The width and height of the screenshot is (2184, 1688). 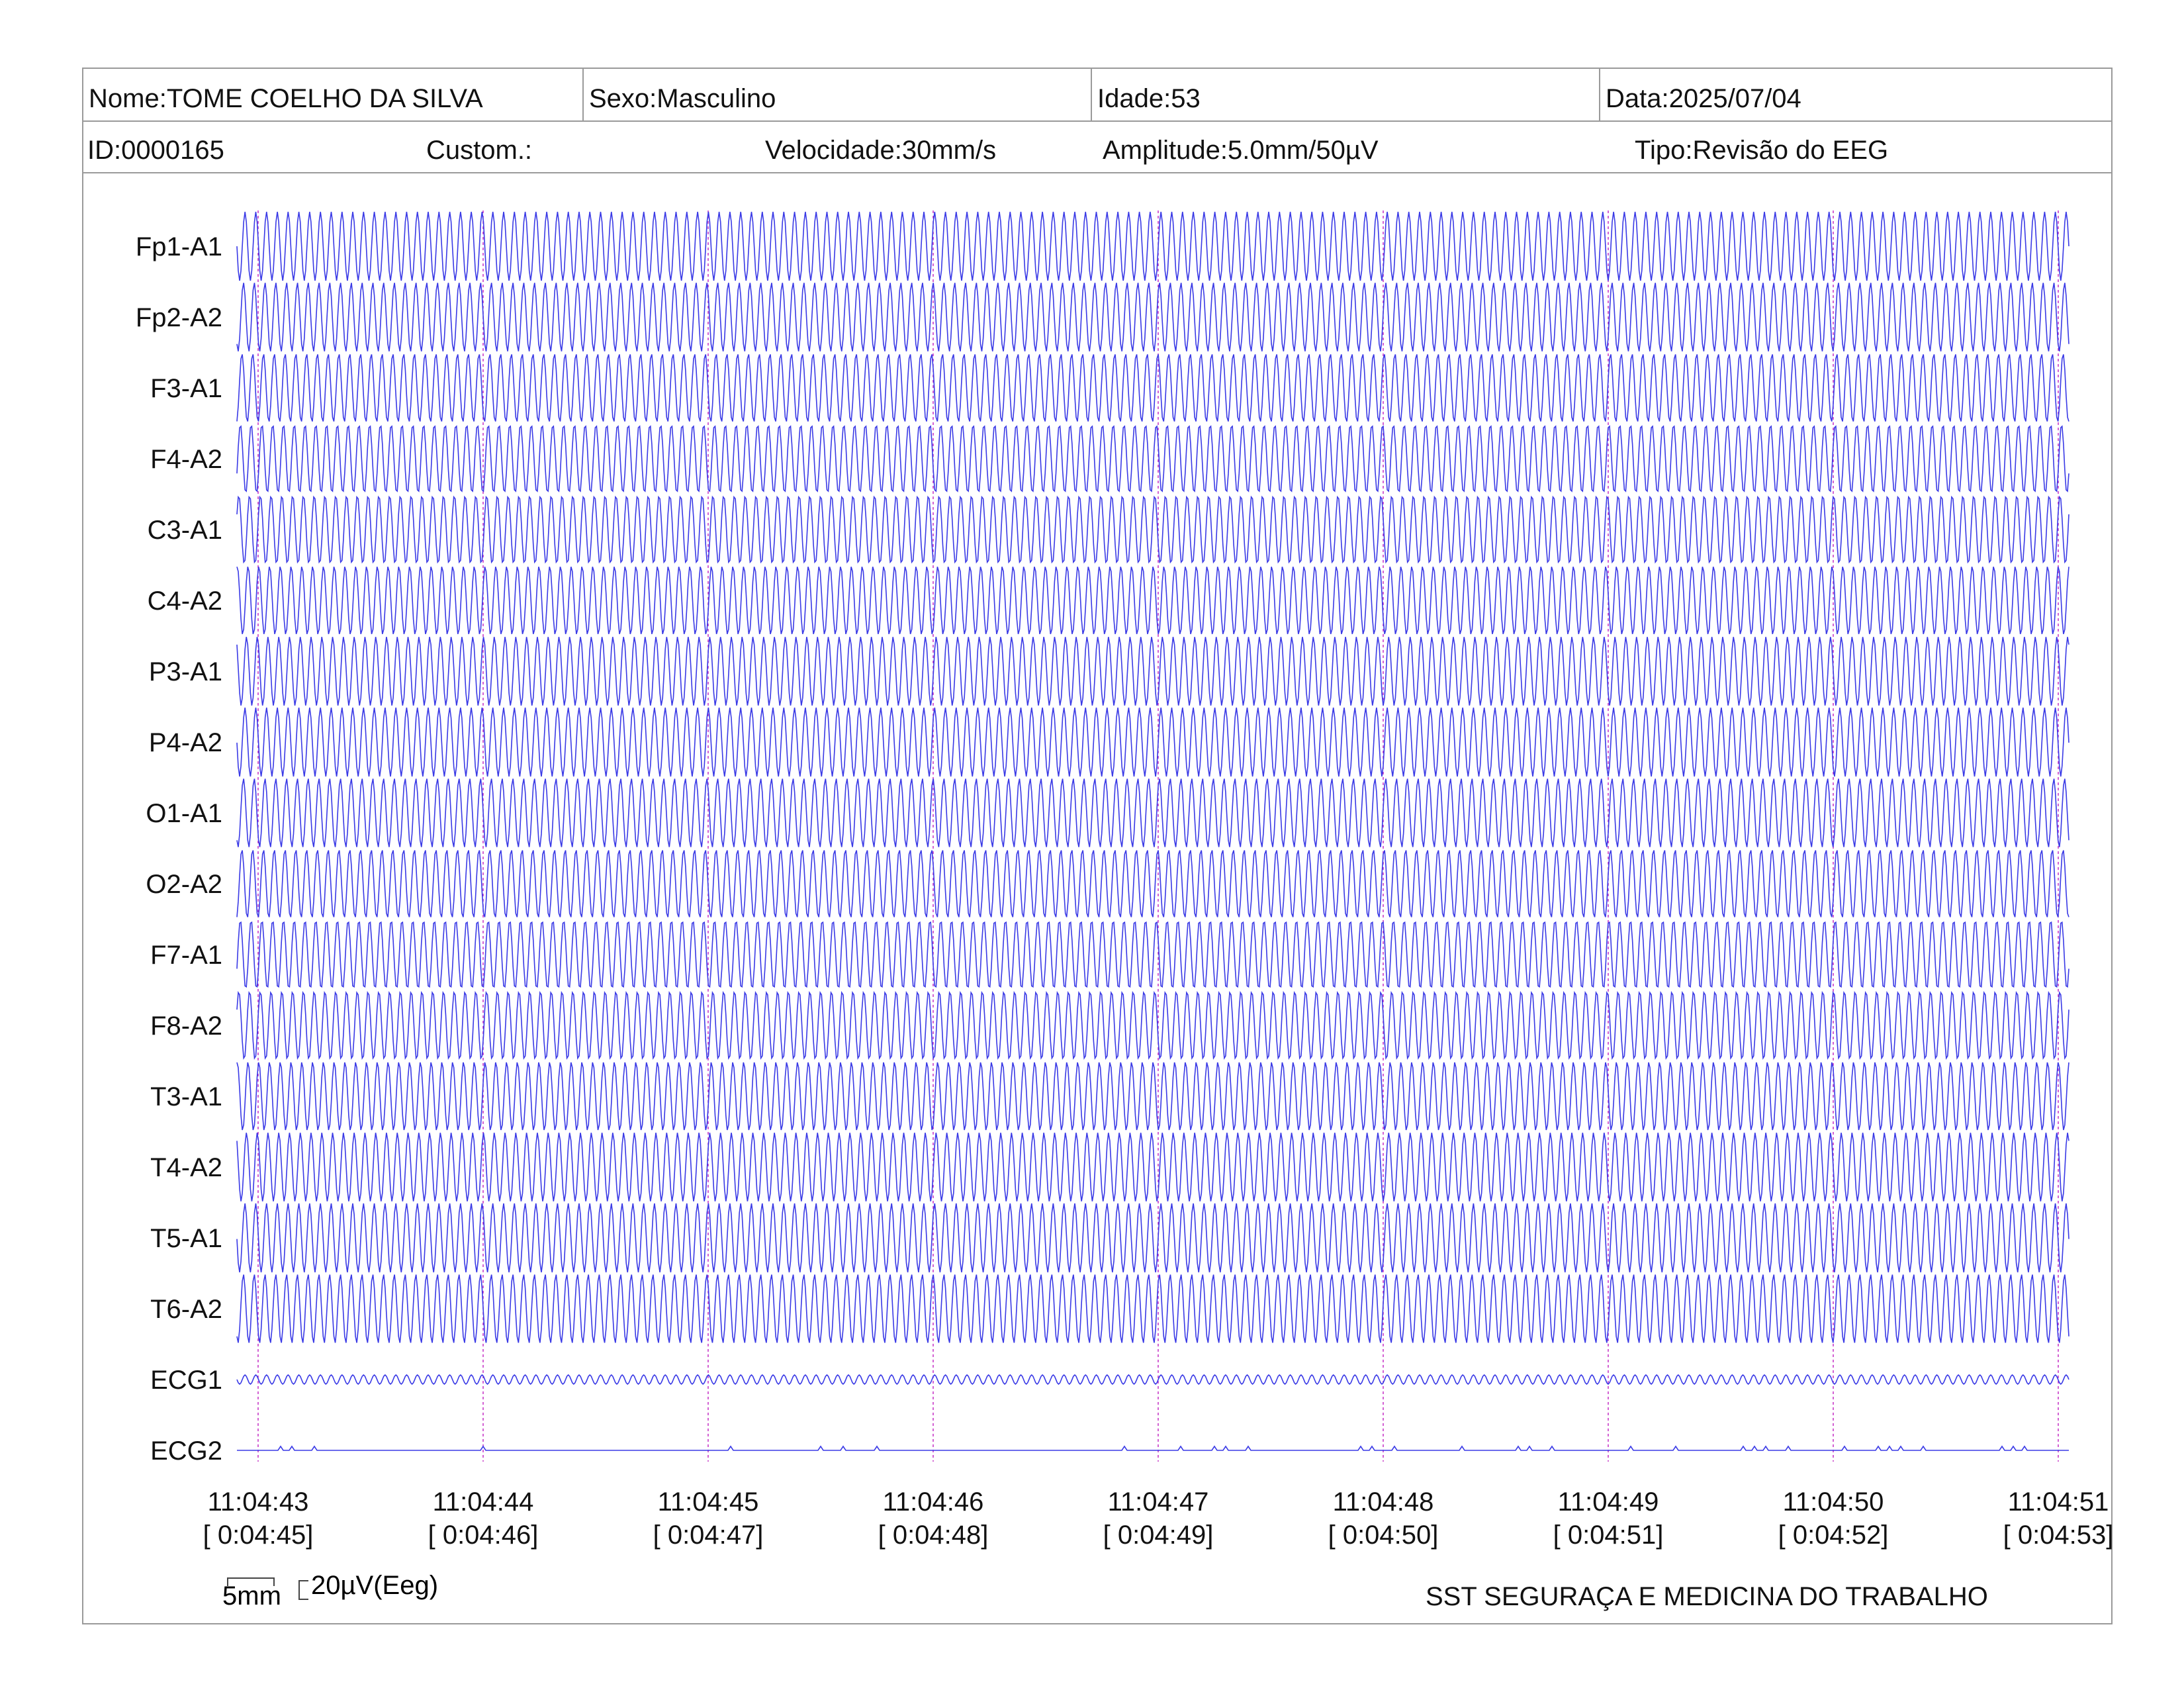 What do you see at coordinates (708, 1535) in the screenshot?
I see `tick-elapsed-time: [ 0:04:47]` at bounding box center [708, 1535].